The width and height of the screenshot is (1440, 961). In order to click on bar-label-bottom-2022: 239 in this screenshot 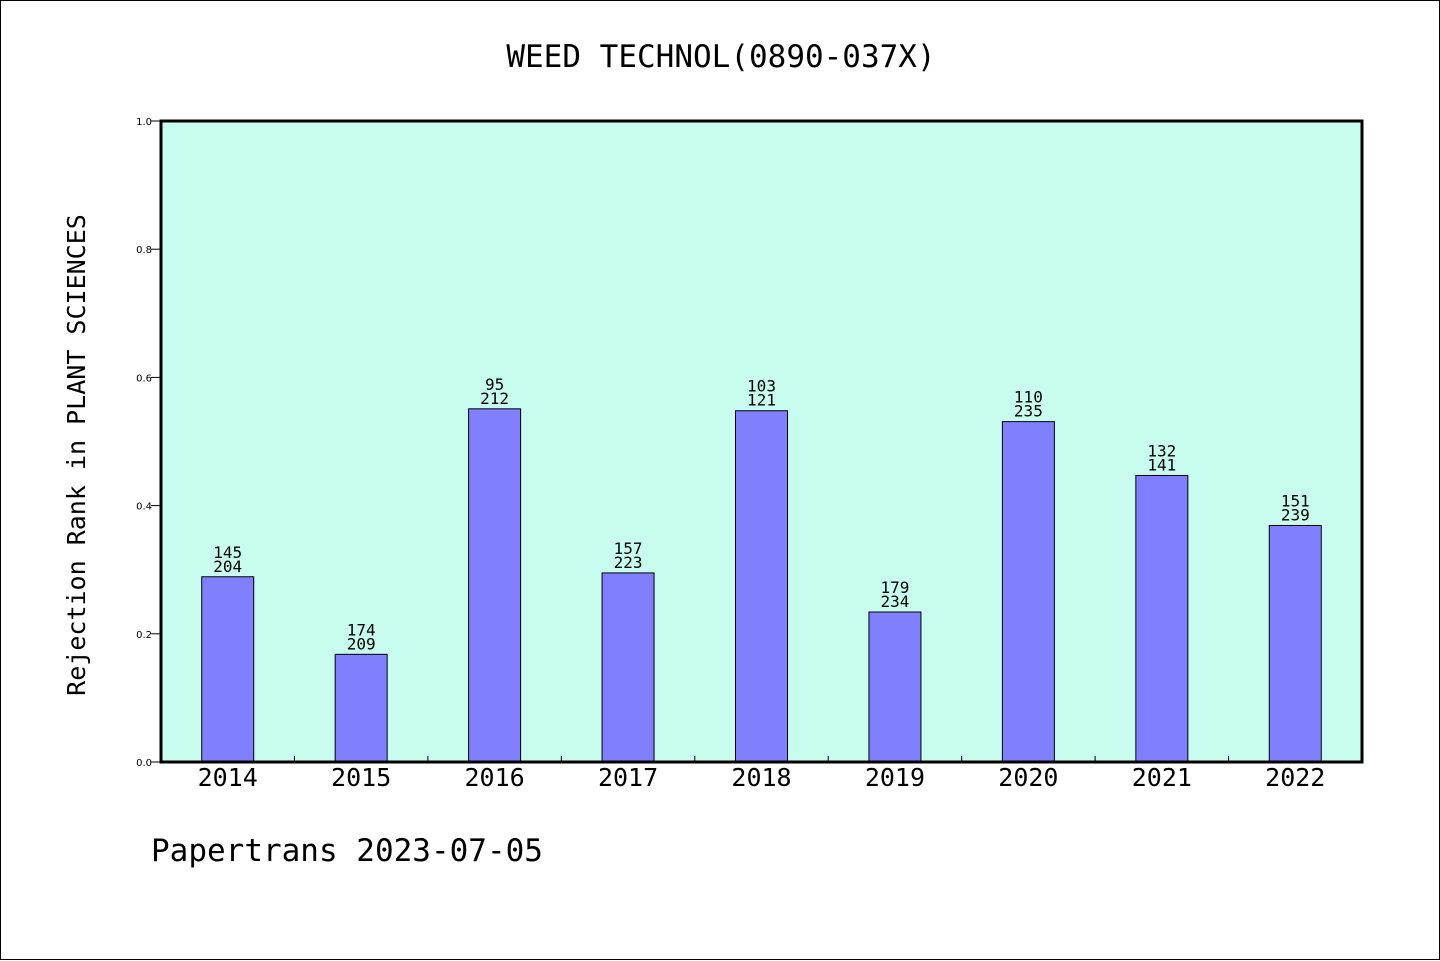, I will do `click(1295, 514)`.